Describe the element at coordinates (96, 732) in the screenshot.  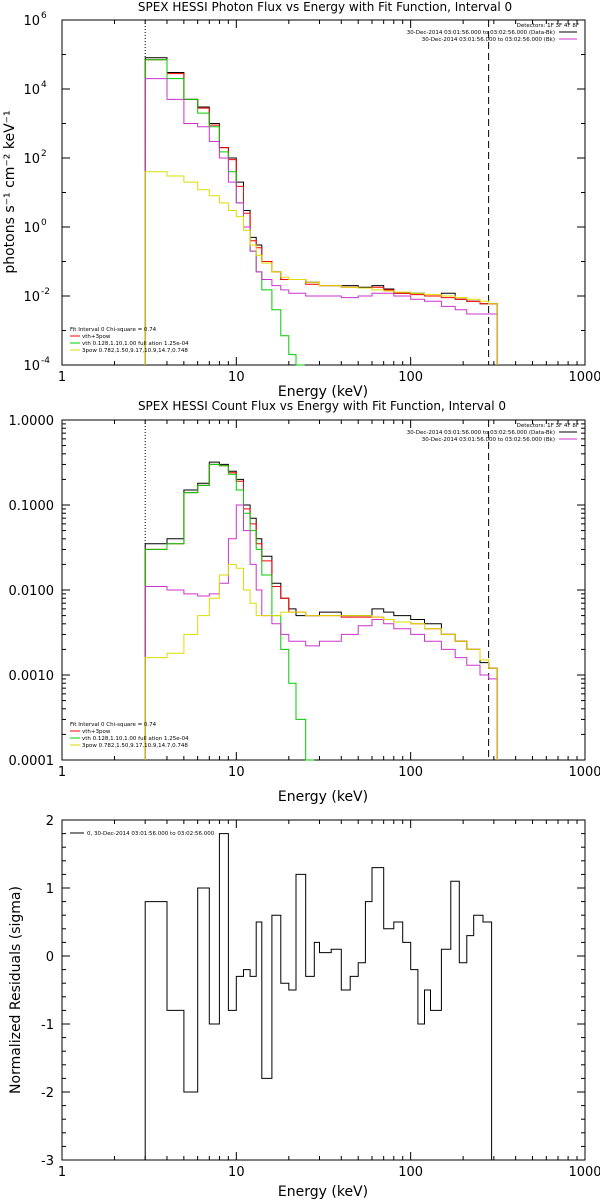
I see `count-flux-fit-legend-label: vth+3pow` at that location.